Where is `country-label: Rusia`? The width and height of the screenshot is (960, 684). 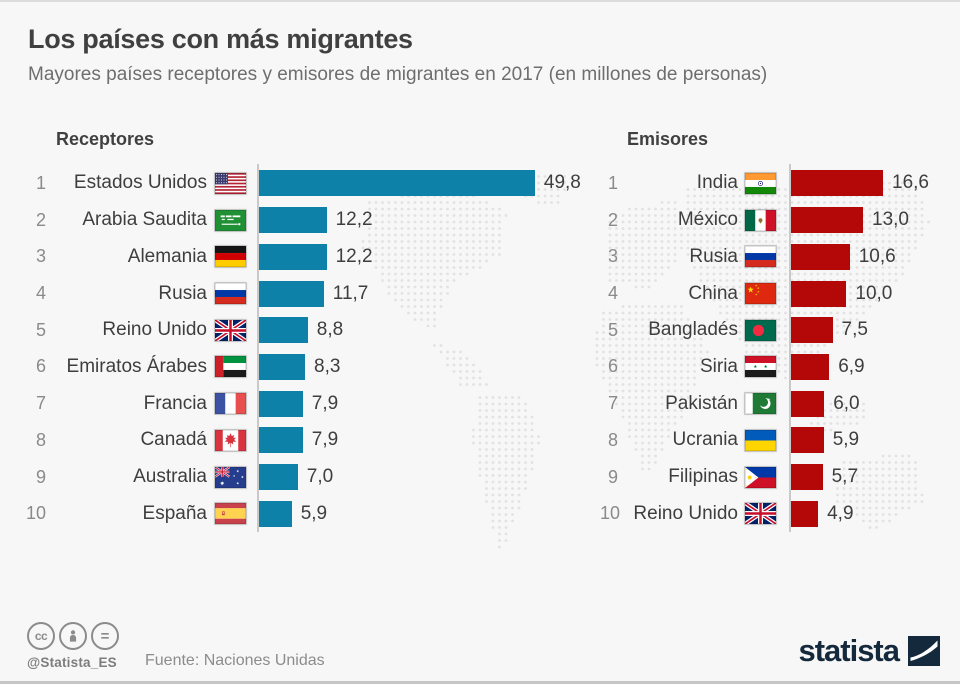 country-label: Rusia is located at coordinates (182, 293).